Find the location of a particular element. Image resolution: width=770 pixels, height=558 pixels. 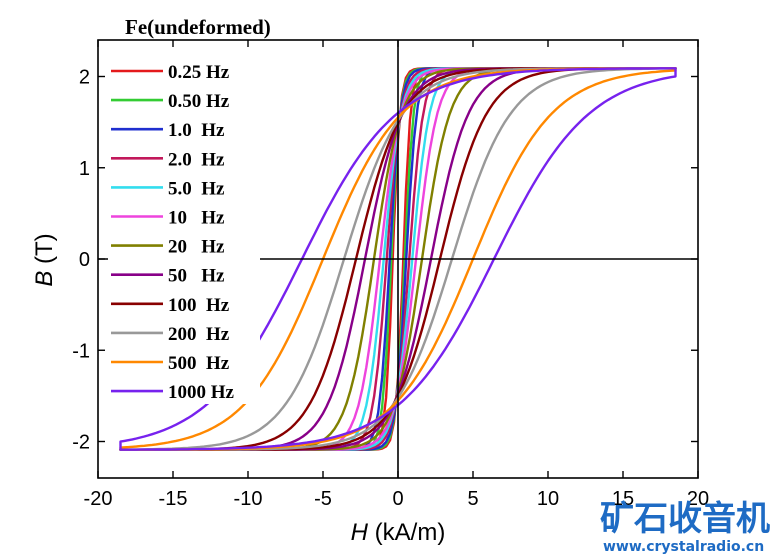

x-axis-label-symbol: H is located at coordinates (360, 532).